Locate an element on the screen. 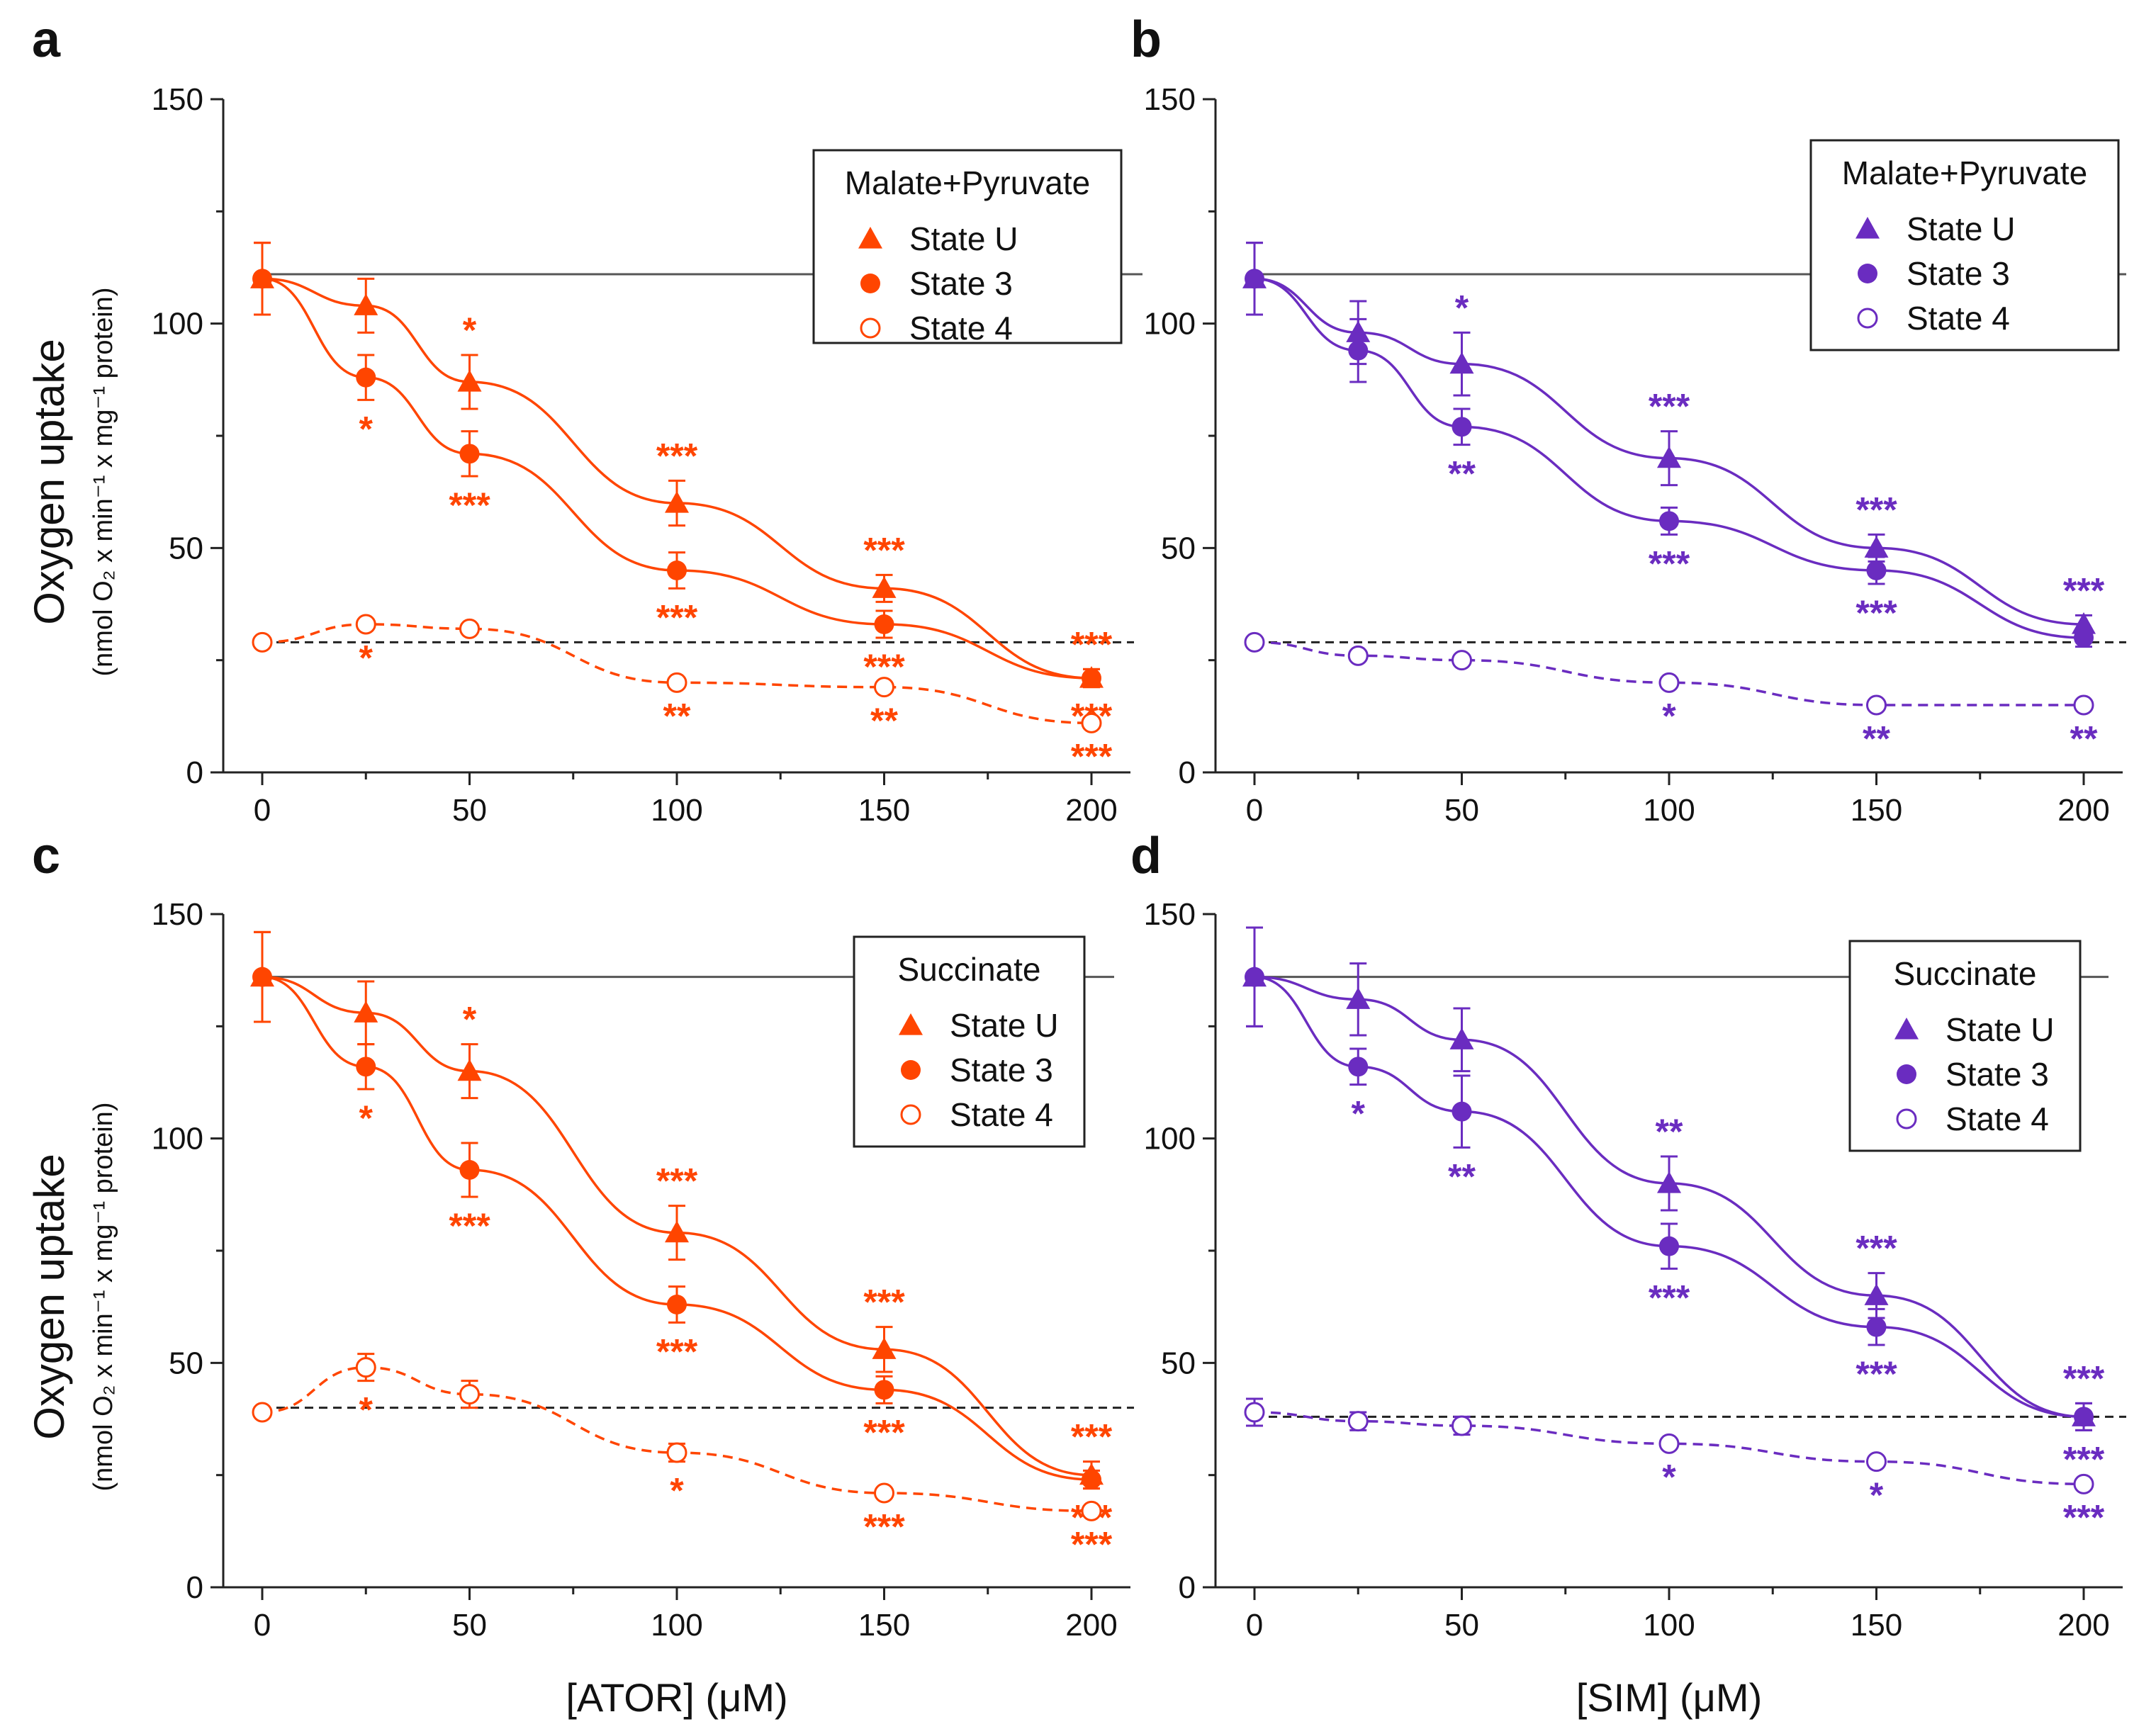 The width and height of the screenshot is (2156, 1729). legend-title: Succinate is located at coordinates (1964, 973).